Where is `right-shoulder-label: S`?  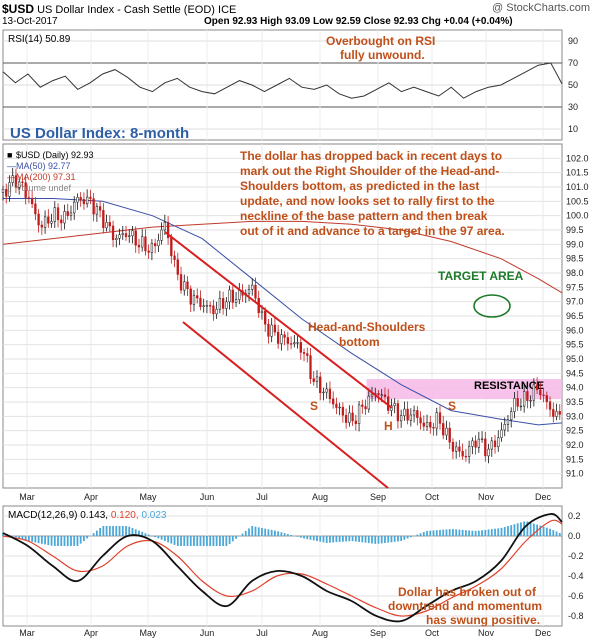 right-shoulder-label: S is located at coordinates (452, 406).